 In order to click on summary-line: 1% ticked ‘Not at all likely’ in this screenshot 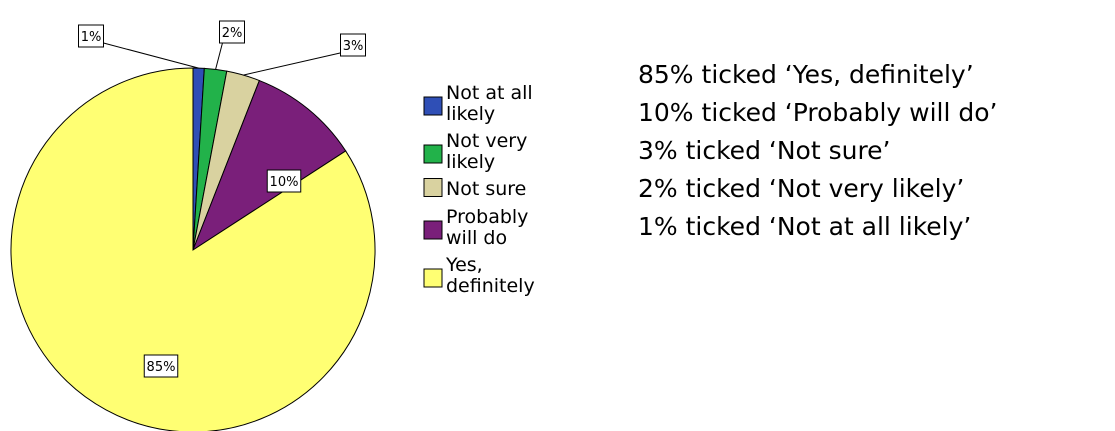, I will do `click(805, 226)`.